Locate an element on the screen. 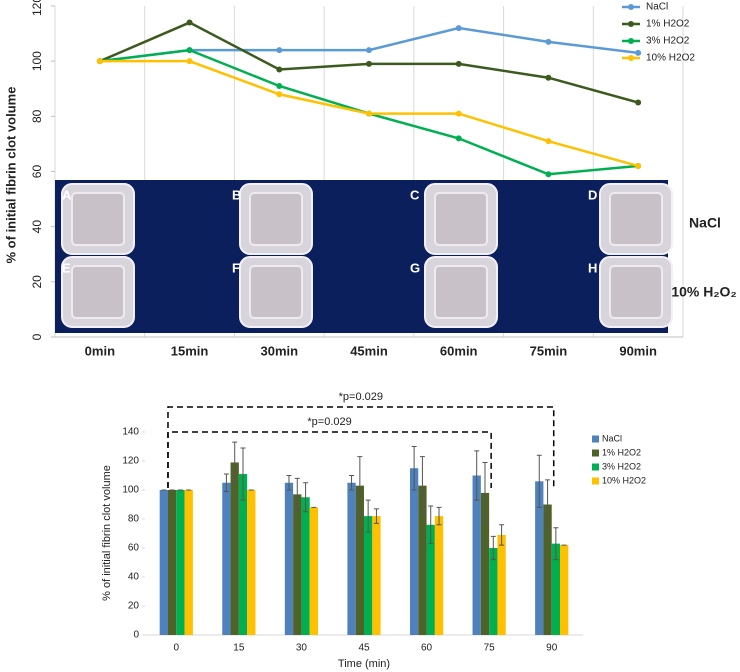 The width and height of the screenshot is (740, 672). x-tick-label: 60min is located at coordinates (459, 350).